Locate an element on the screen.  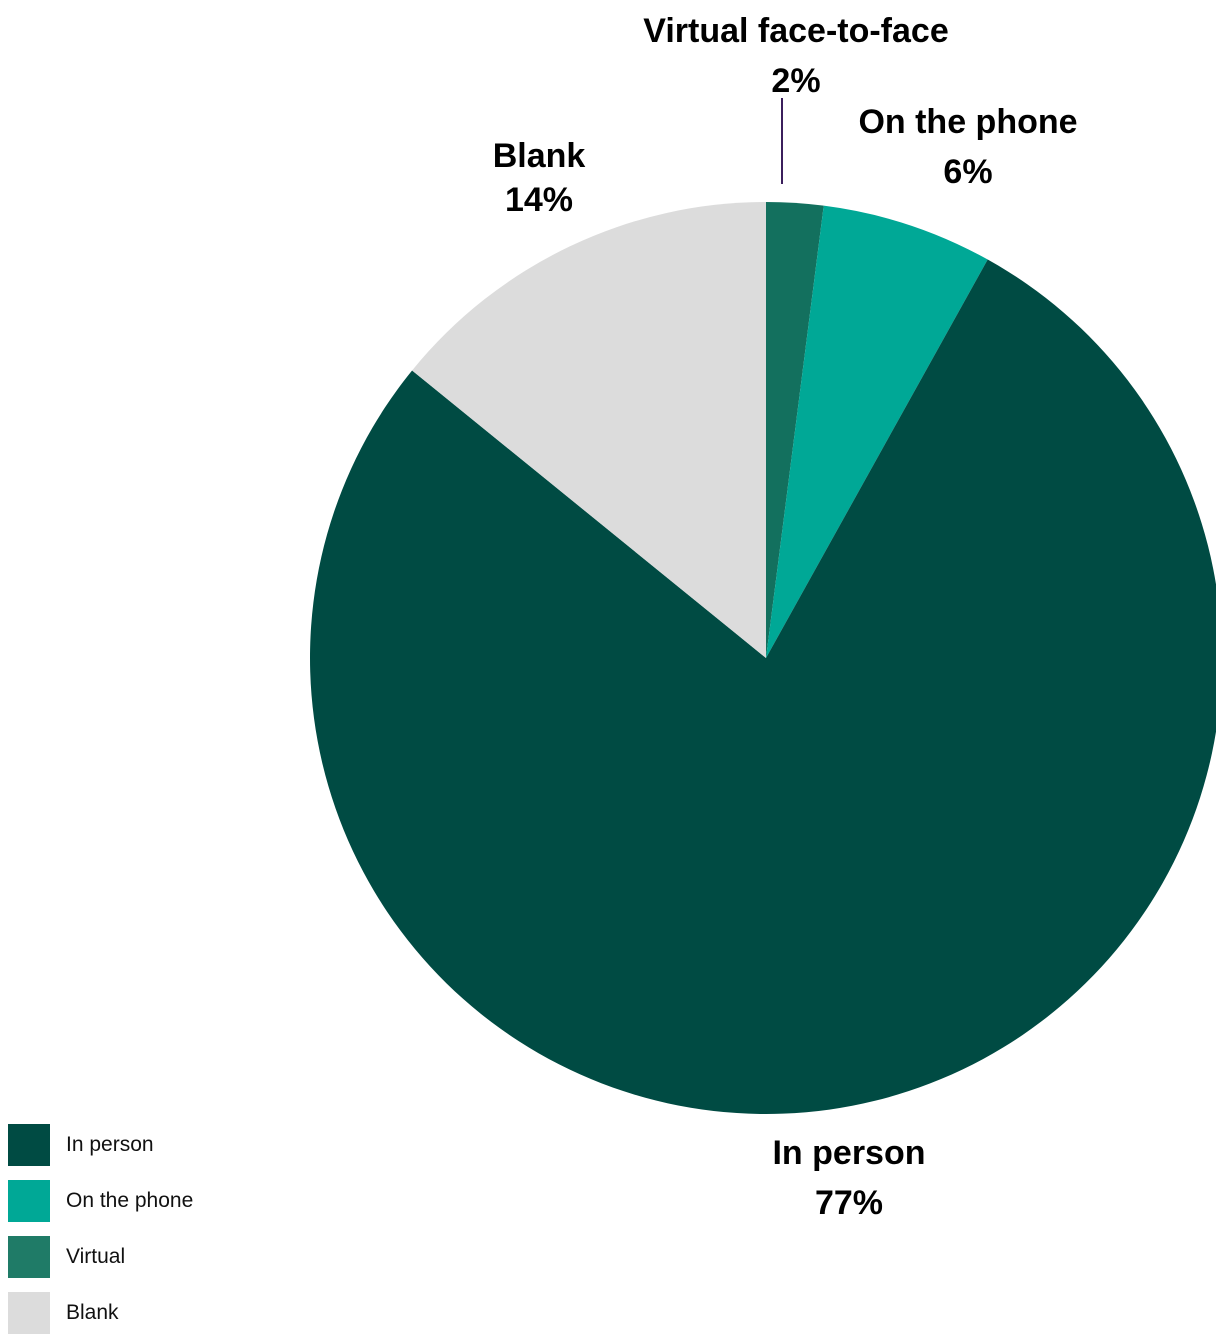
legend-label-in-person: In person is located at coordinates (110, 1144).